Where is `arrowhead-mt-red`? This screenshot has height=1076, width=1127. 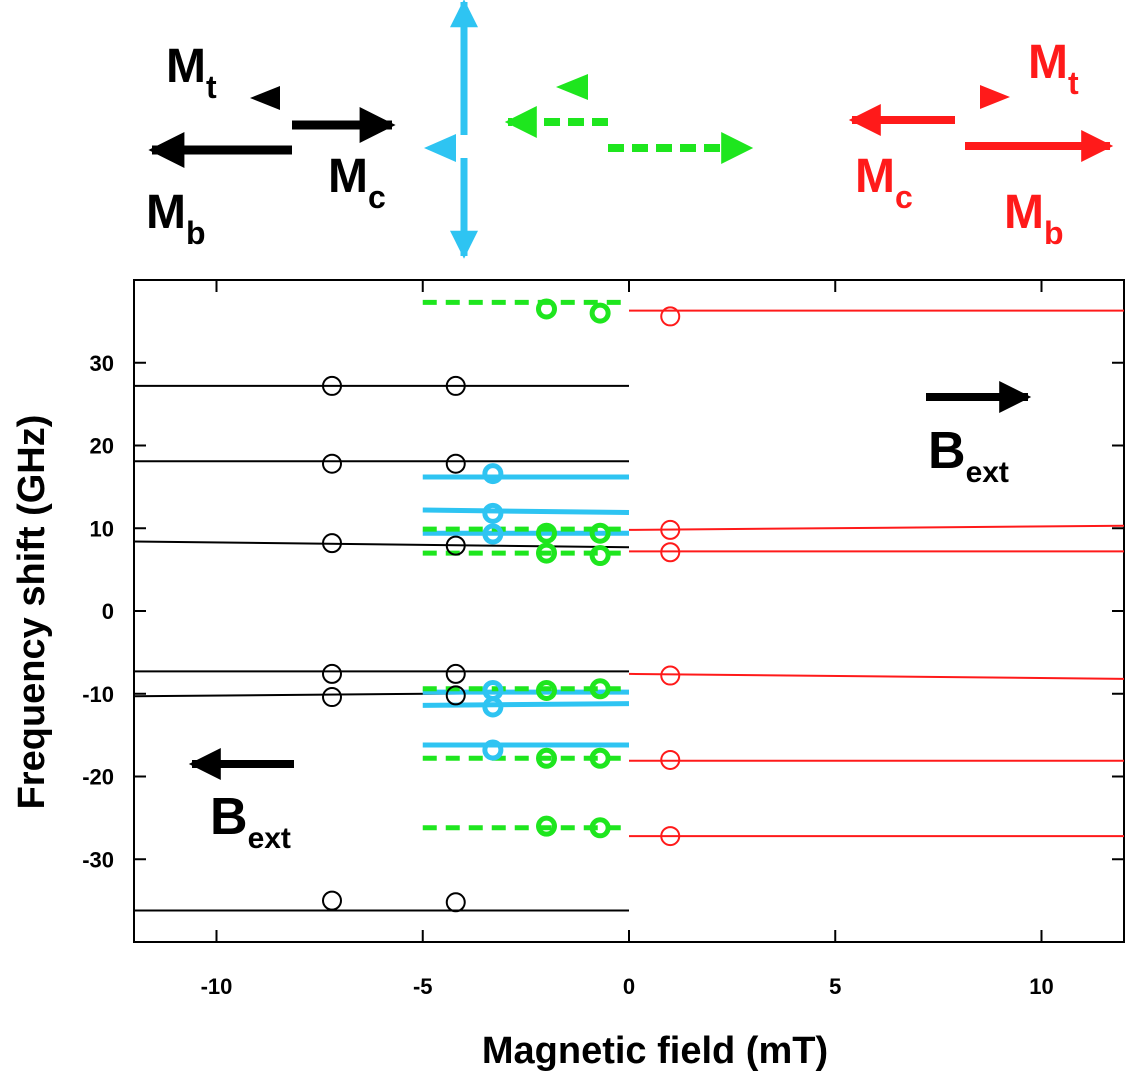 arrowhead-mt-red is located at coordinates (995, 97).